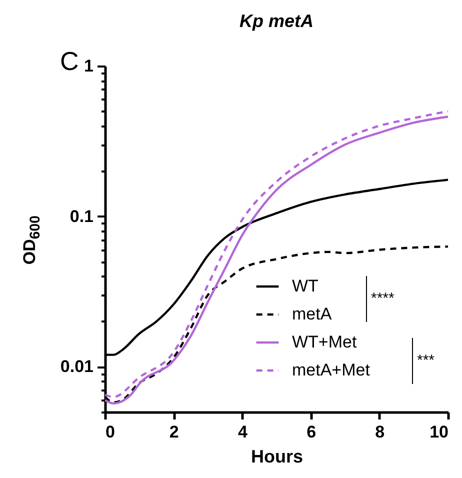 Image resolution: width=462 pixels, height=478 pixels. I want to click on y-tick-label: 0.1, so click(82, 216).